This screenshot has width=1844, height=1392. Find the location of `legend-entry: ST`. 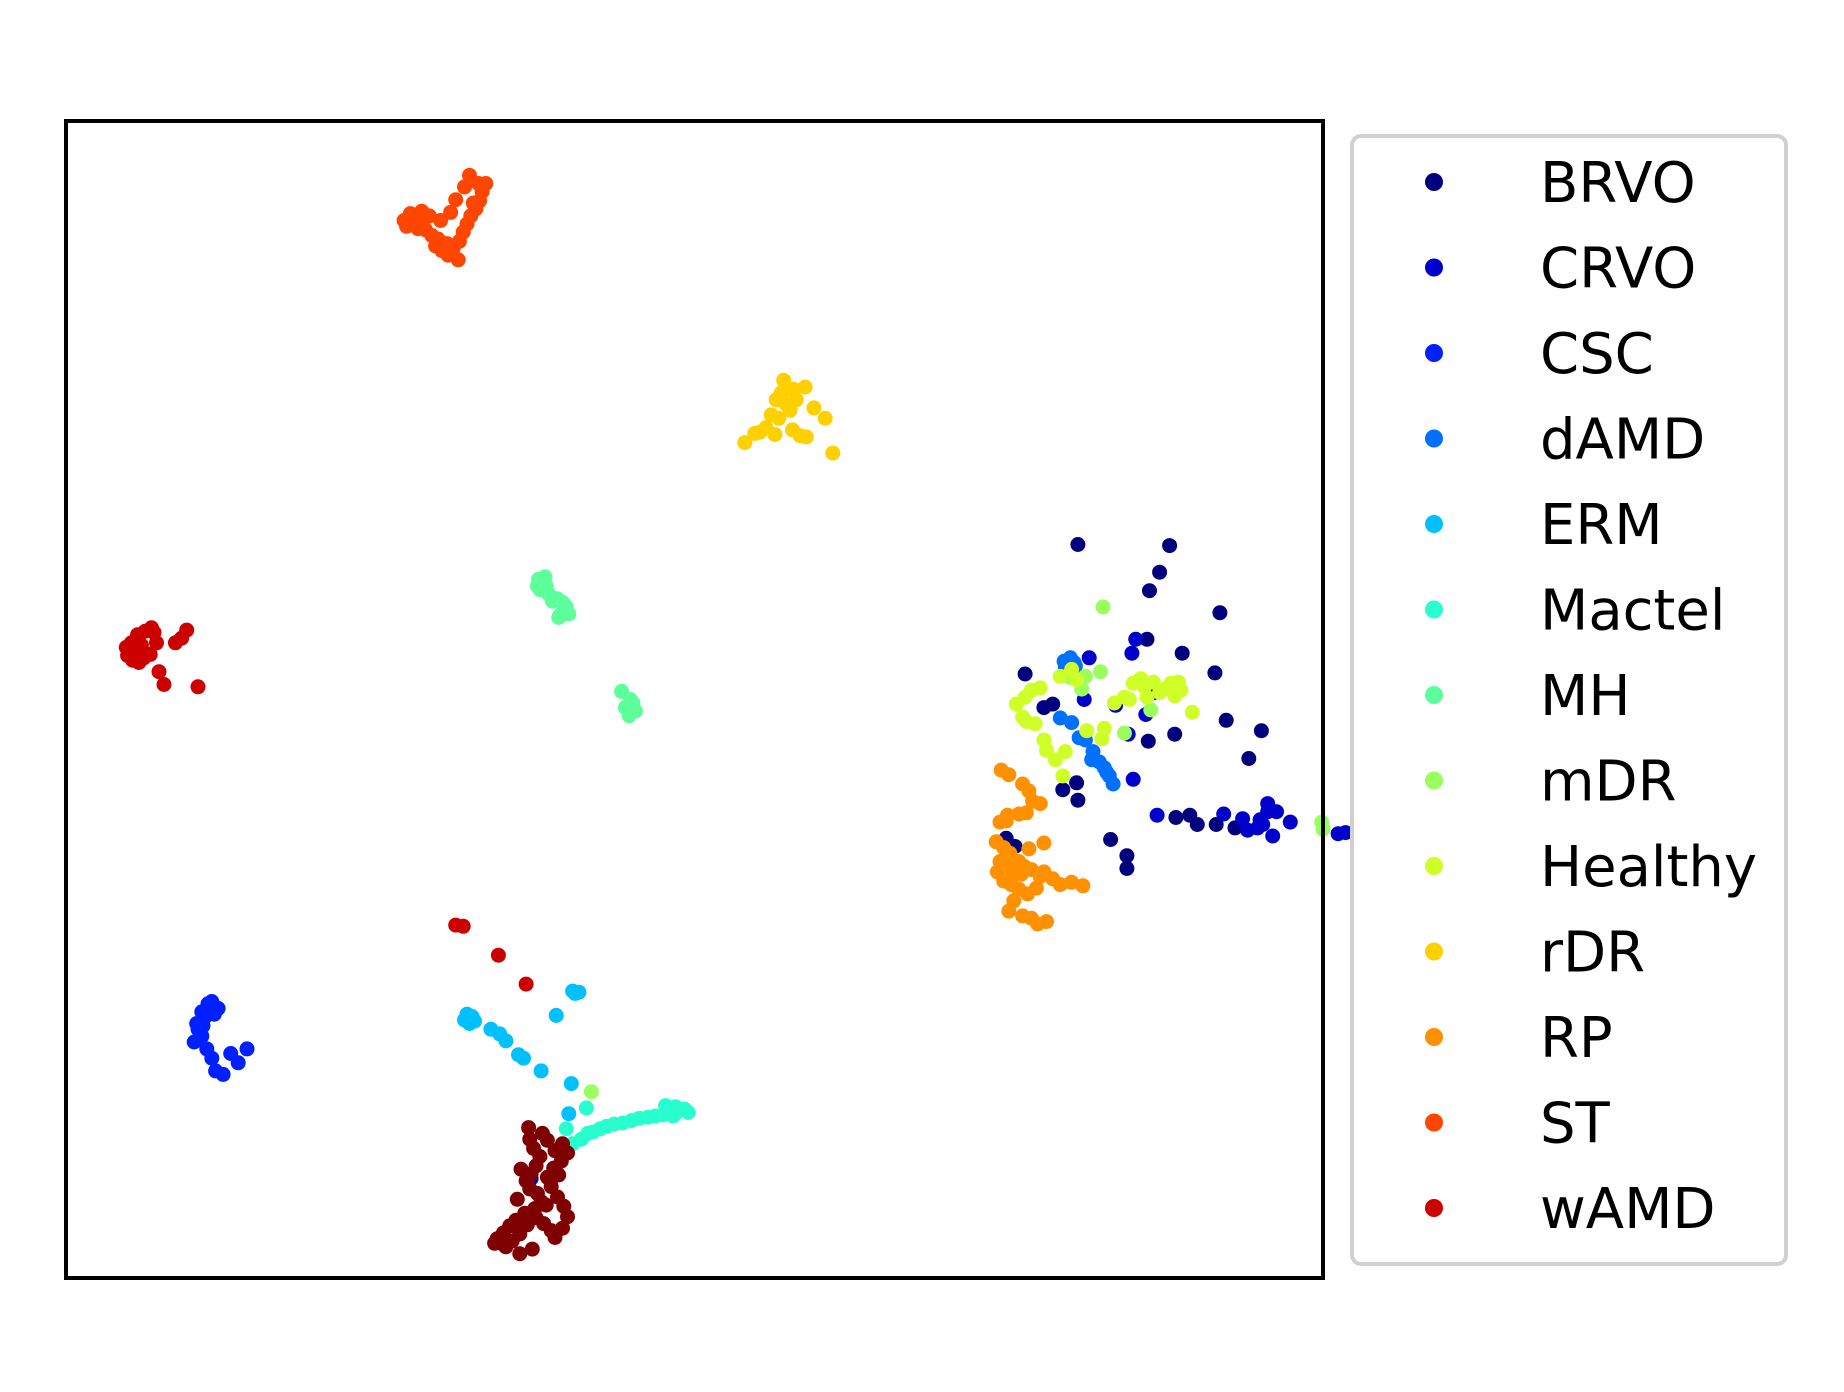

legend-entry: ST is located at coordinates (1518, 1124).